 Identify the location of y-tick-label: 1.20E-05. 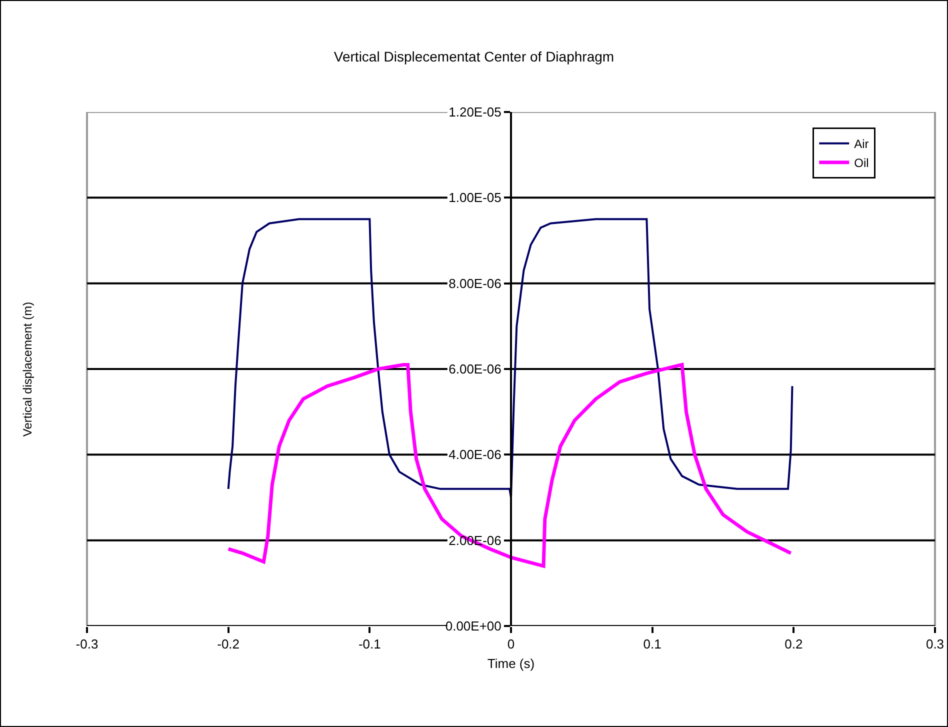
(475, 112).